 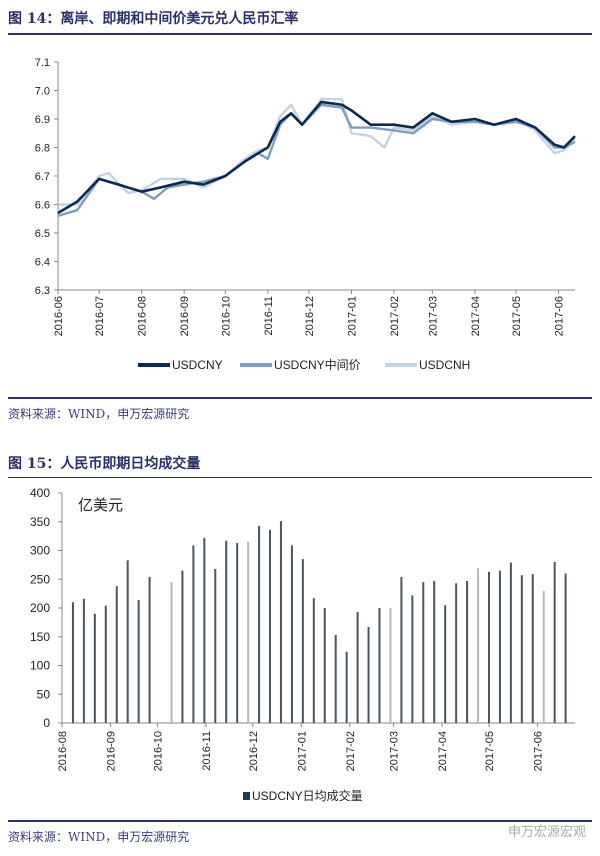 I want to click on figure14-title: 图 14：离岸、即期和中间价美元兑人民币汇率, so click(x=153, y=19).